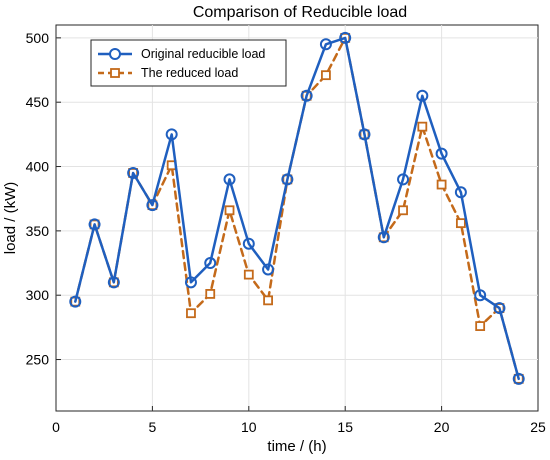  I want to click on x-axis-label: time / (h), so click(296, 446).